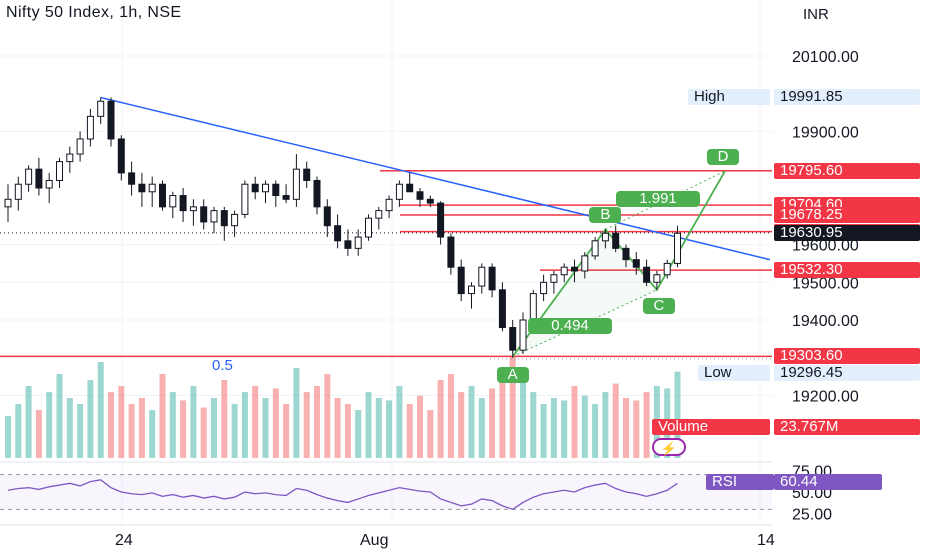 The height and width of the screenshot is (550, 932). Describe the element at coordinates (847, 170) in the screenshot. I see `price-level-tag: 19795.60` at that location.